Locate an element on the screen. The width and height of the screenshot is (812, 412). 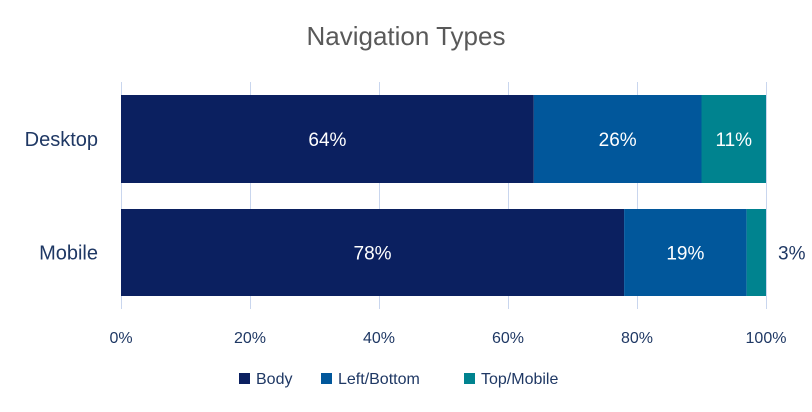
chart-title: Navigation Types is located at coordinates (406, 36).